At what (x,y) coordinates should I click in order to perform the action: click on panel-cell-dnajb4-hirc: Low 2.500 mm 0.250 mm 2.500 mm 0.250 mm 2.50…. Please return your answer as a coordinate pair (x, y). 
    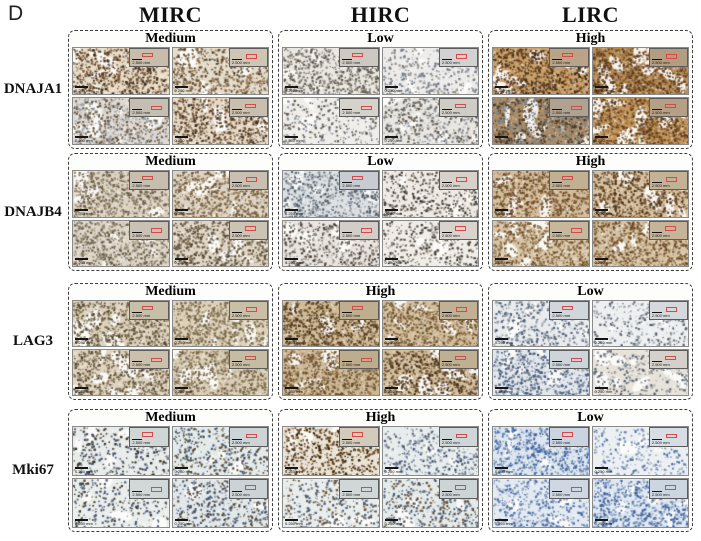
    Looking at the image, I should click on (380, 212).